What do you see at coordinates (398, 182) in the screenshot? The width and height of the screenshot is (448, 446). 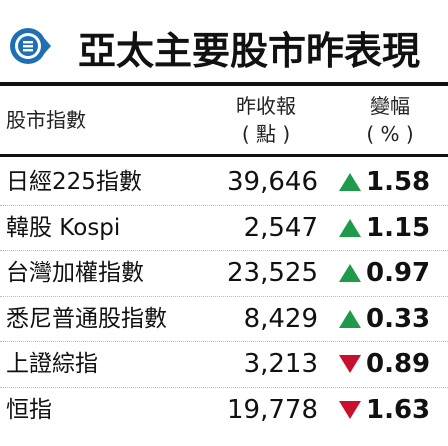 I see `change-value: 1.58` at bounding box center [398, 182].